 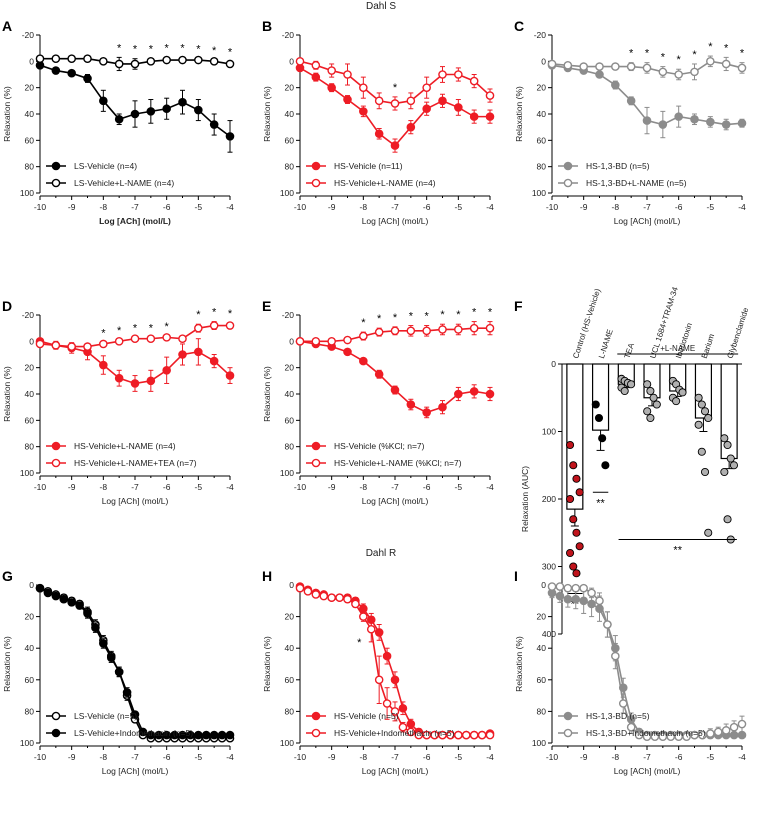 I want to click on legend-label: LS-Vehicle+L-NAME (n=4), so click(x=124, y=183).